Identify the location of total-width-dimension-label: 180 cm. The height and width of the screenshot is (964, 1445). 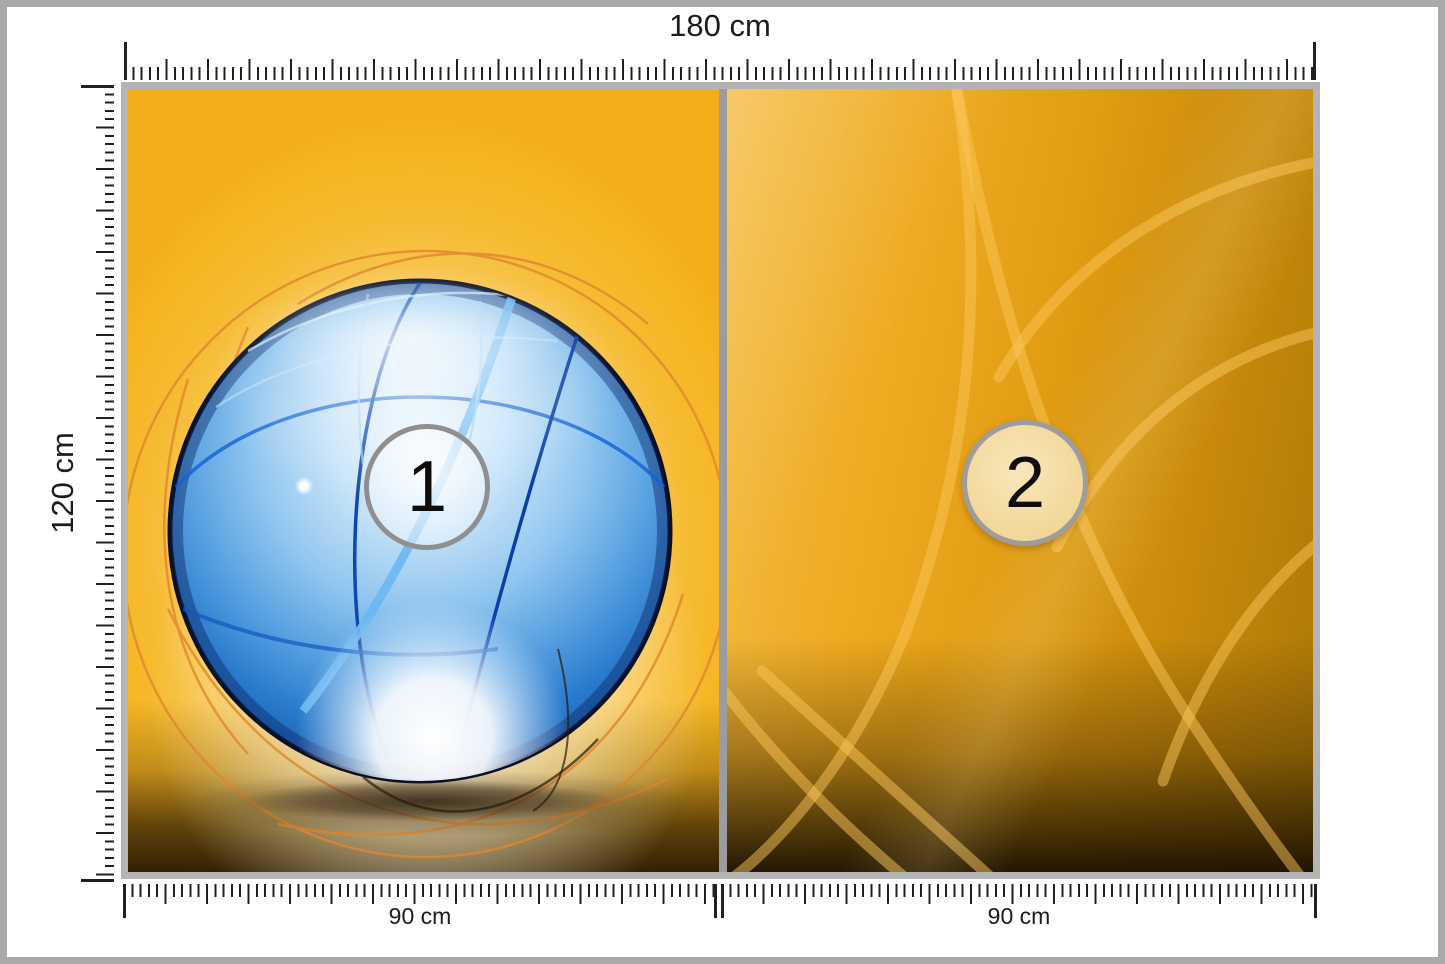
(720, 25).